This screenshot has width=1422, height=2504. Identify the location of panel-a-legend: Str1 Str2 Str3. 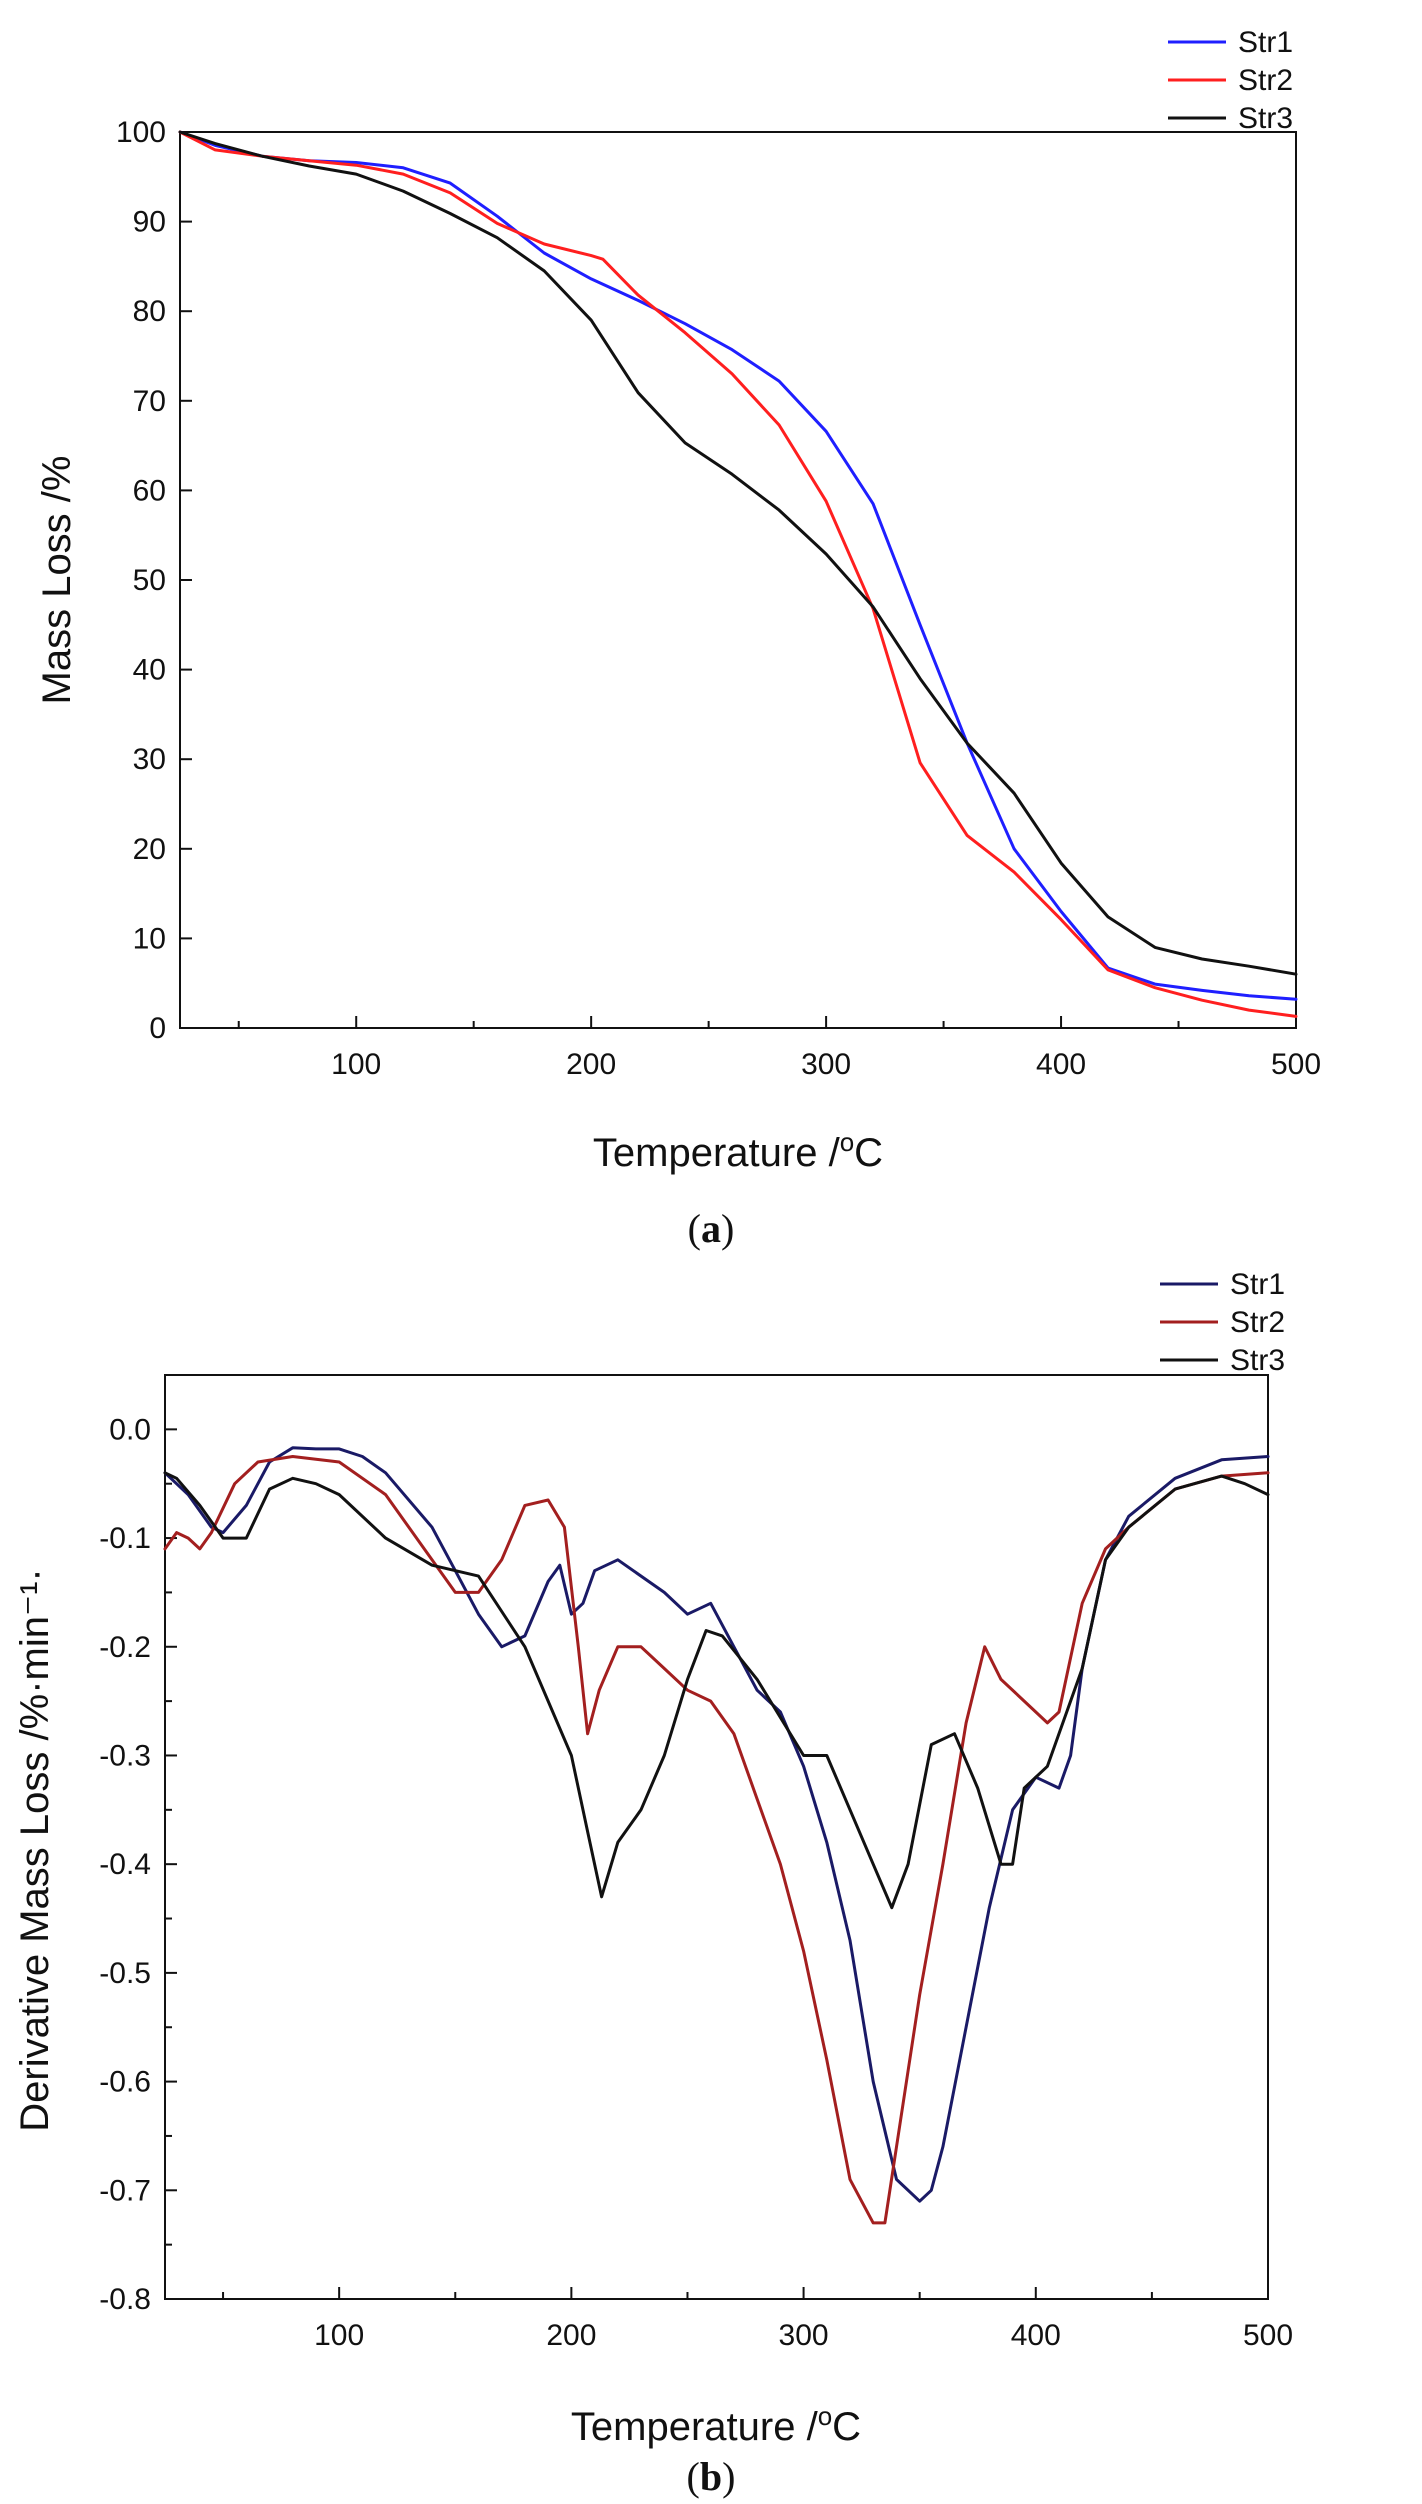
(1230, 80).